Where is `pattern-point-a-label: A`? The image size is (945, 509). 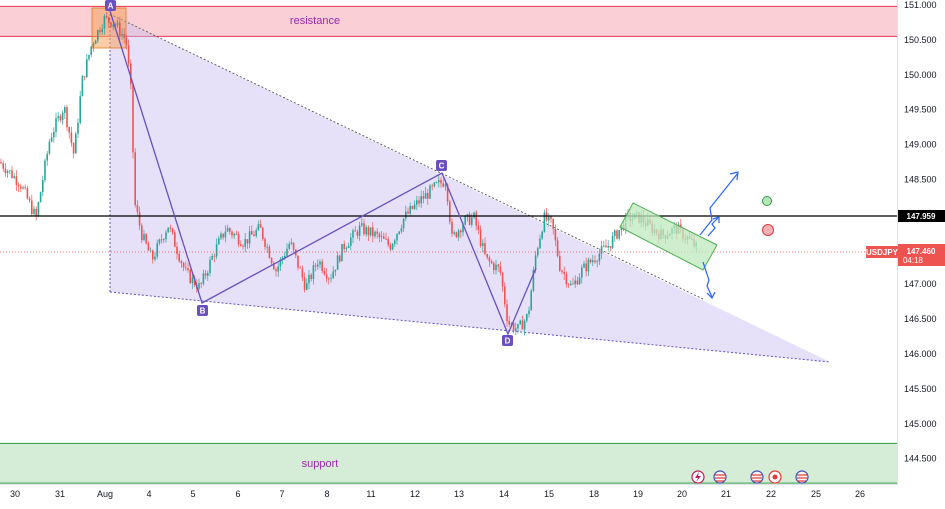
pattern-point-a-label: A is located at coordinates (111, 6).